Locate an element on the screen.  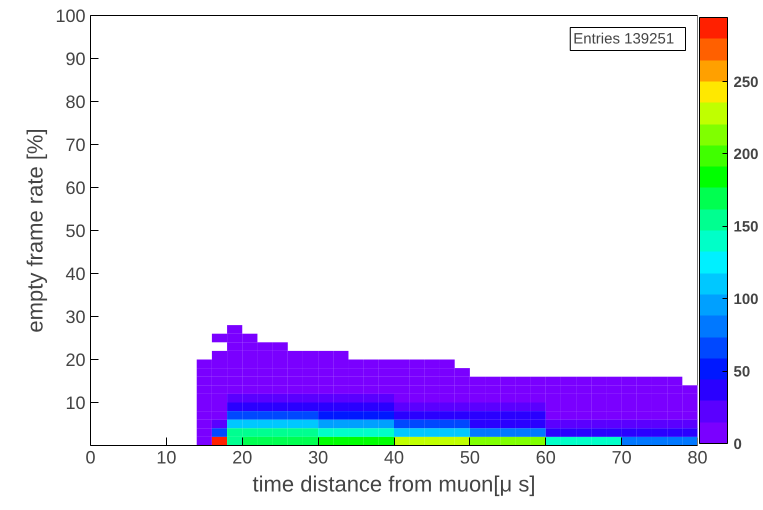
annotation: Entries 139251 is located at coordinates (623, 39).